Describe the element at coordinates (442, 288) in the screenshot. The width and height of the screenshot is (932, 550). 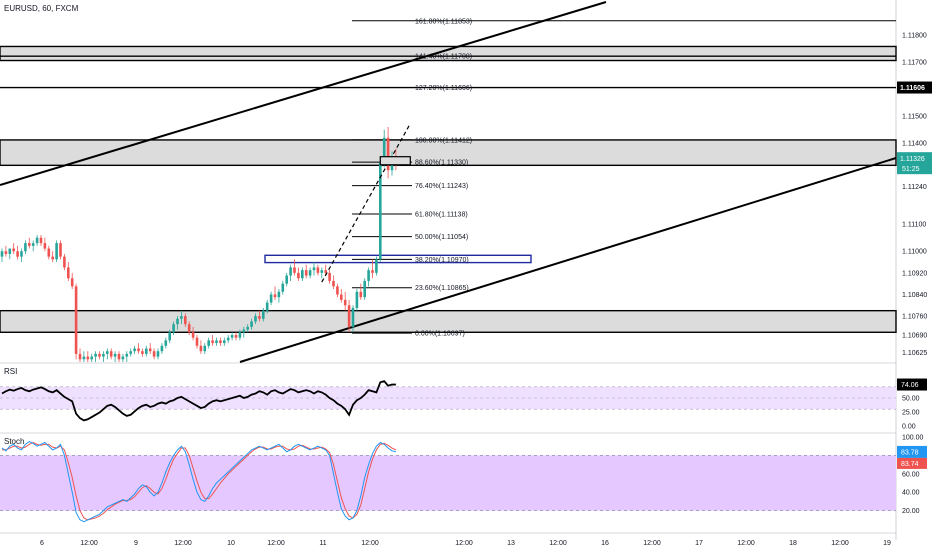
I see `fib-level-label: 23.60%(1.10865)` at that location.